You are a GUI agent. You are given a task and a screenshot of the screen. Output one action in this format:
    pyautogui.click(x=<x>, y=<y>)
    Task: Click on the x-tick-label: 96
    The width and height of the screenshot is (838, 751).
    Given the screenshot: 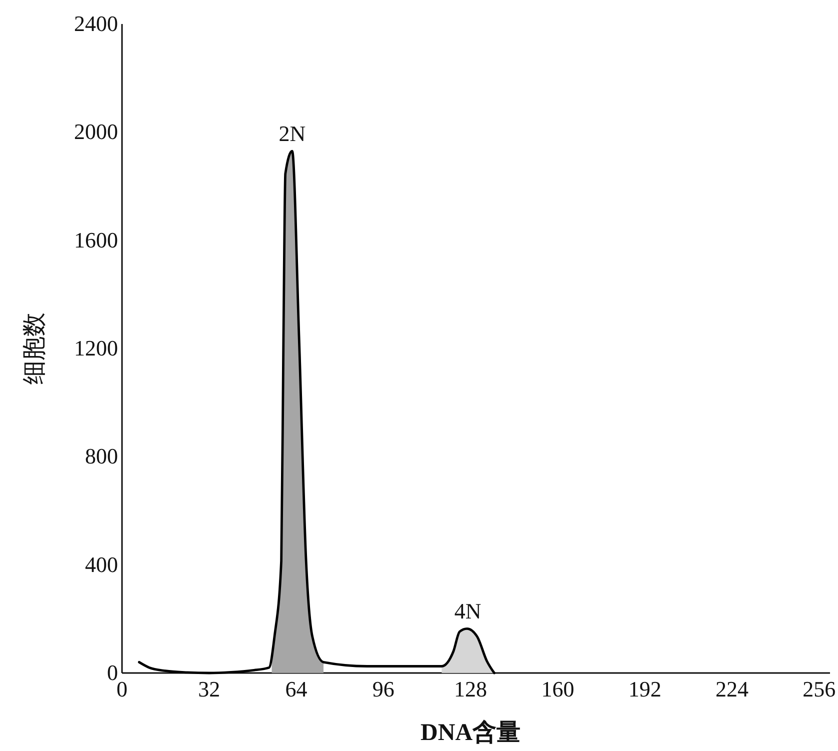 What is the action you would take?
    pyautogui.click(x=383, y=689)
    